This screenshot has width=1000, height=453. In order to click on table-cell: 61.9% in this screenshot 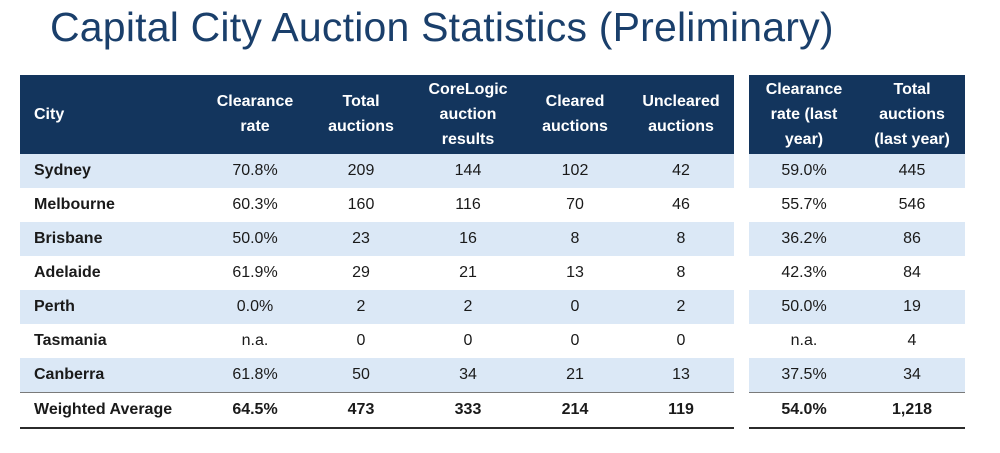, I will do `click(255, 273)`.